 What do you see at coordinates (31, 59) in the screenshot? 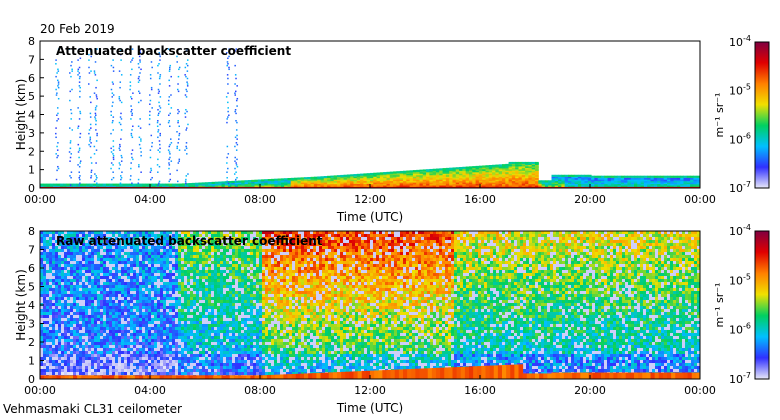
I see `y-tick-label: 7` at bounding box center [31, 59].